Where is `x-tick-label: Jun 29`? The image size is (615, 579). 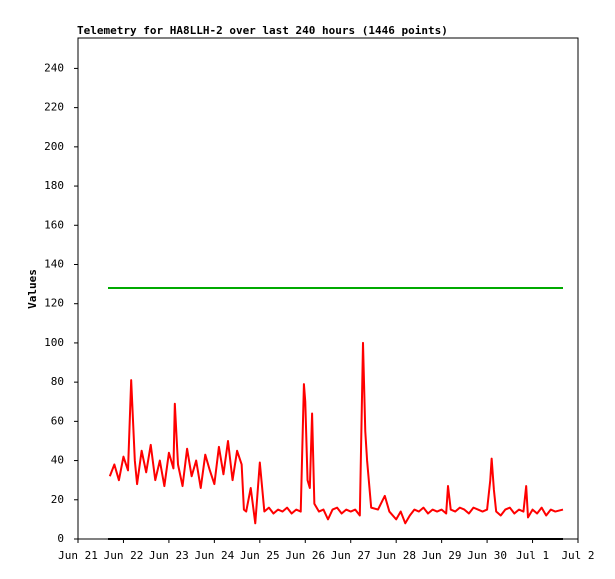 x-tick-label: Jun 29 is located at coordinates (442, 555).